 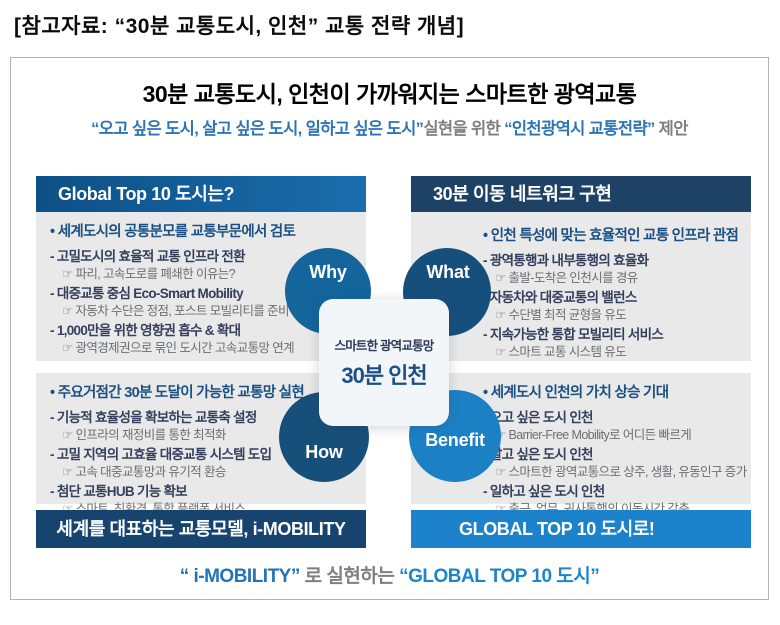 I want to click on item-sub: ☞ Barrier-Free Mobility로 어디든 빠르게, so click(x=593, y=435).